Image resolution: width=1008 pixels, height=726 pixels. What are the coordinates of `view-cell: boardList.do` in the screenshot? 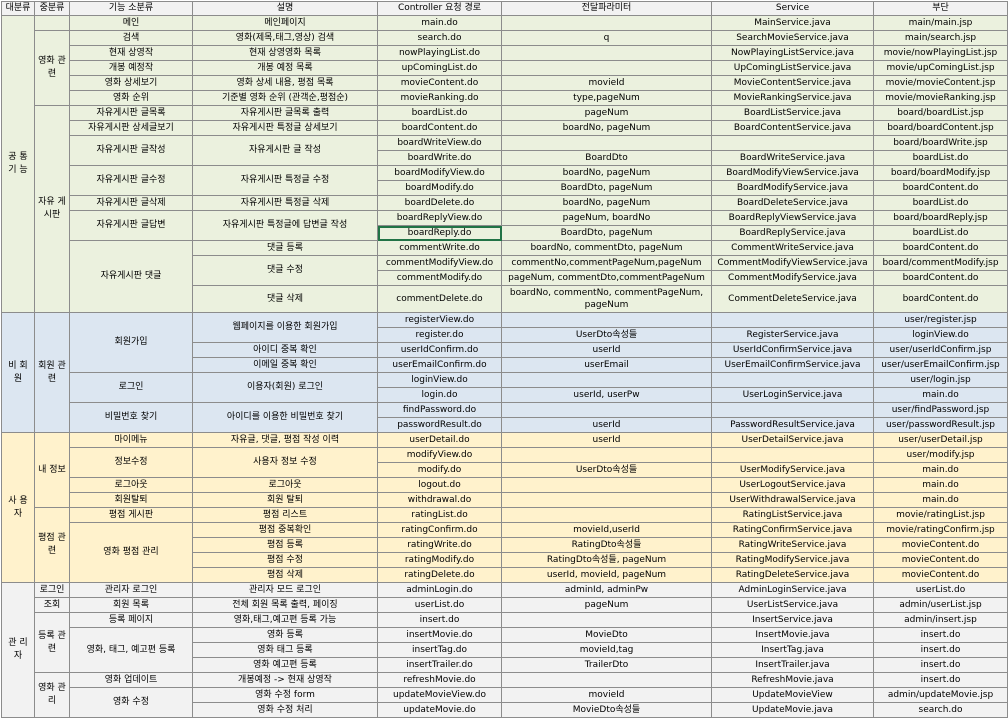 It's located at (940, 158).